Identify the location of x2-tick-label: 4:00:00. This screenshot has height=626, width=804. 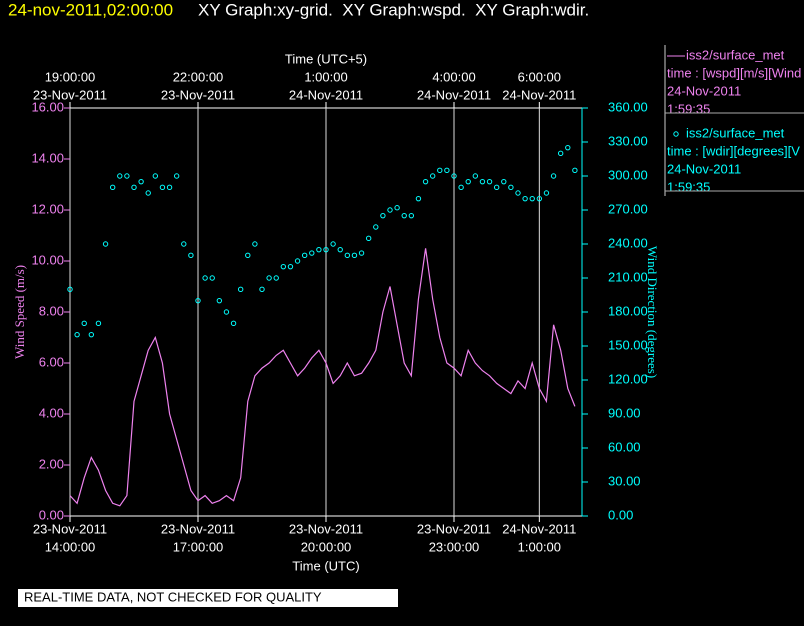
(453, 76).